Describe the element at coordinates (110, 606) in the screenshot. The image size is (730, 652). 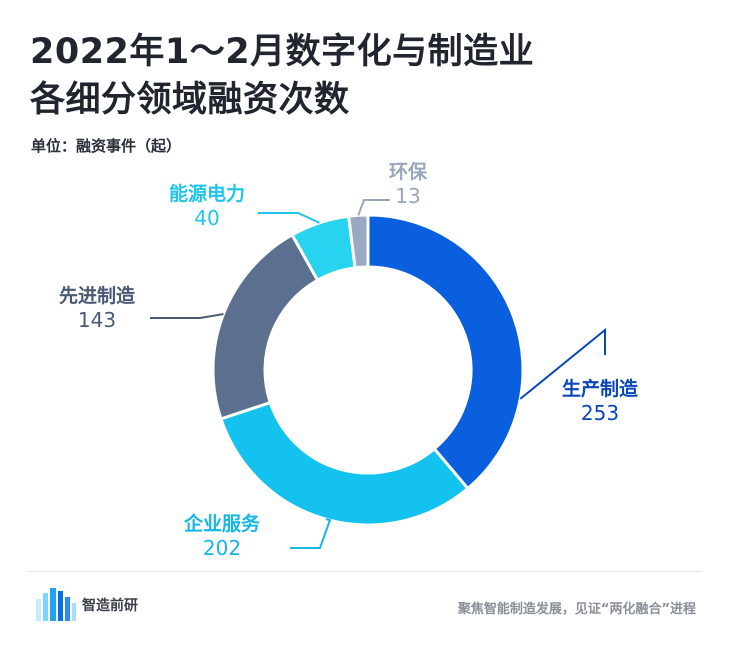
I see `brand-name: 智造前研` at that location.